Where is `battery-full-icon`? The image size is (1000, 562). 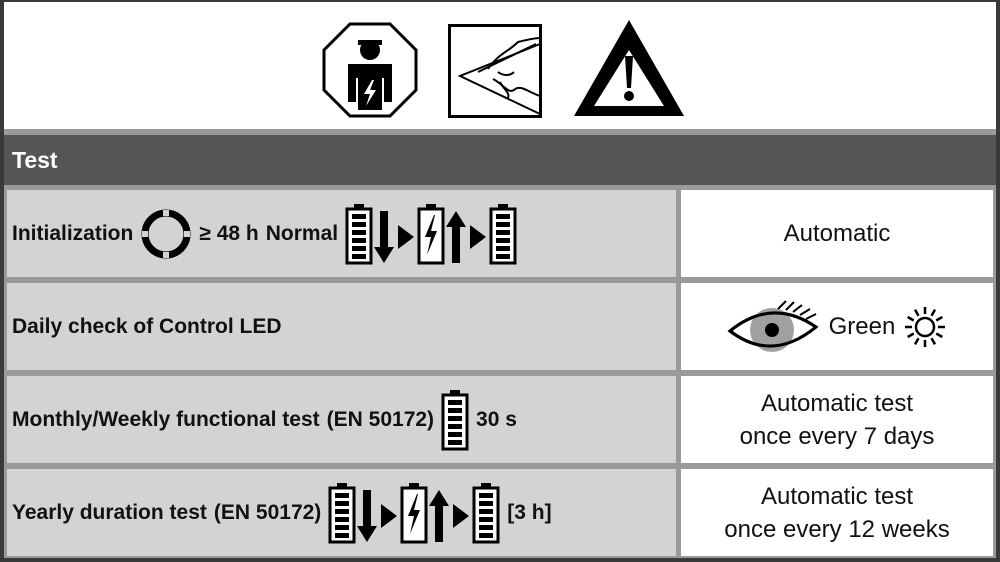
battery-full-icon is located at coordinates (455, 420).